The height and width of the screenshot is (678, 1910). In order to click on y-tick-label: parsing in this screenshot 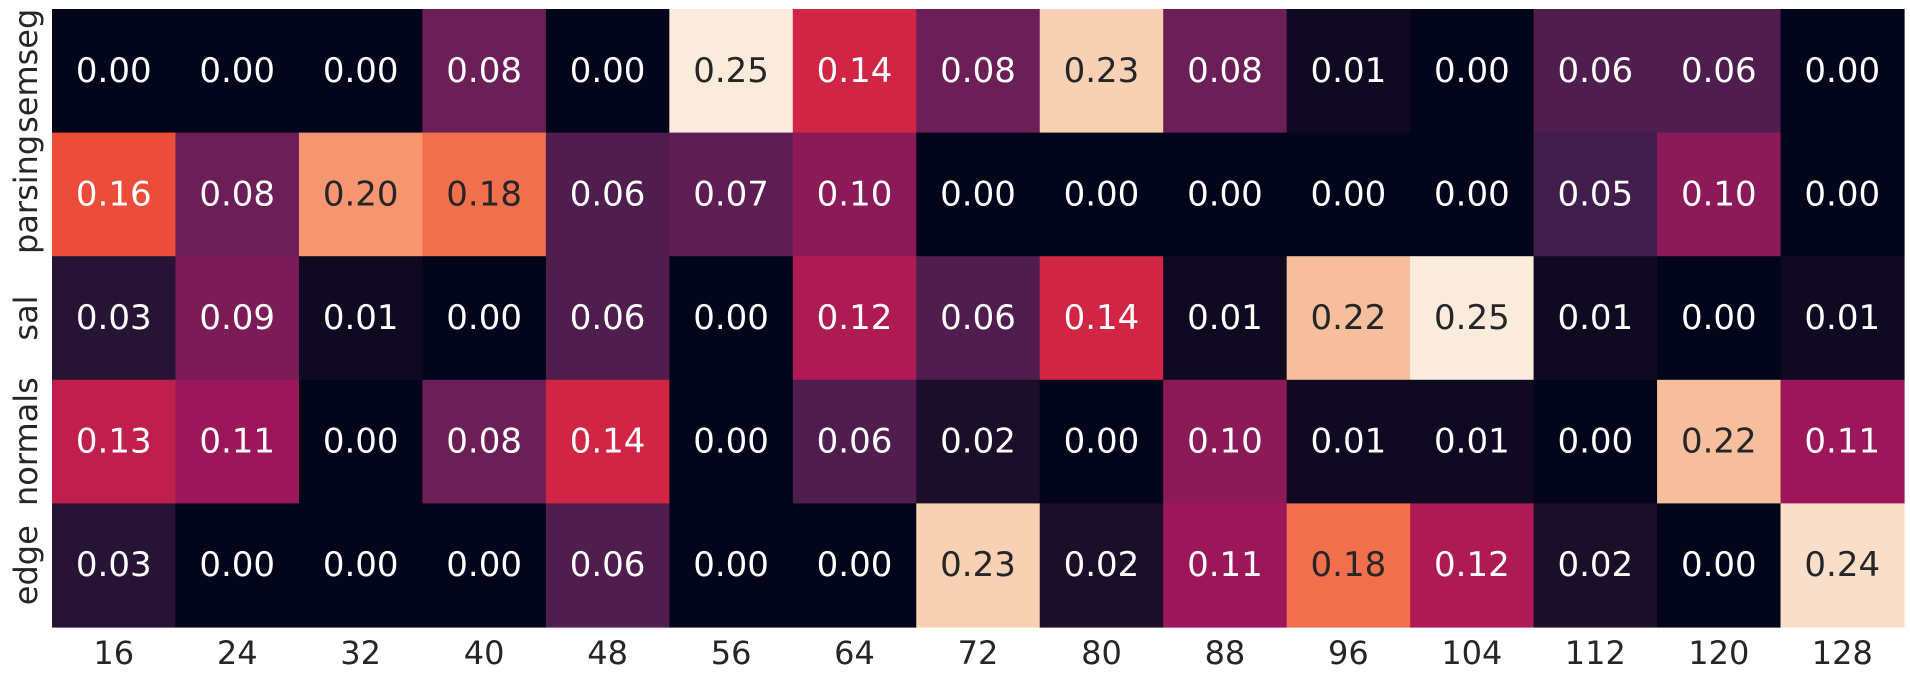, I will do `click(26, 194)`.